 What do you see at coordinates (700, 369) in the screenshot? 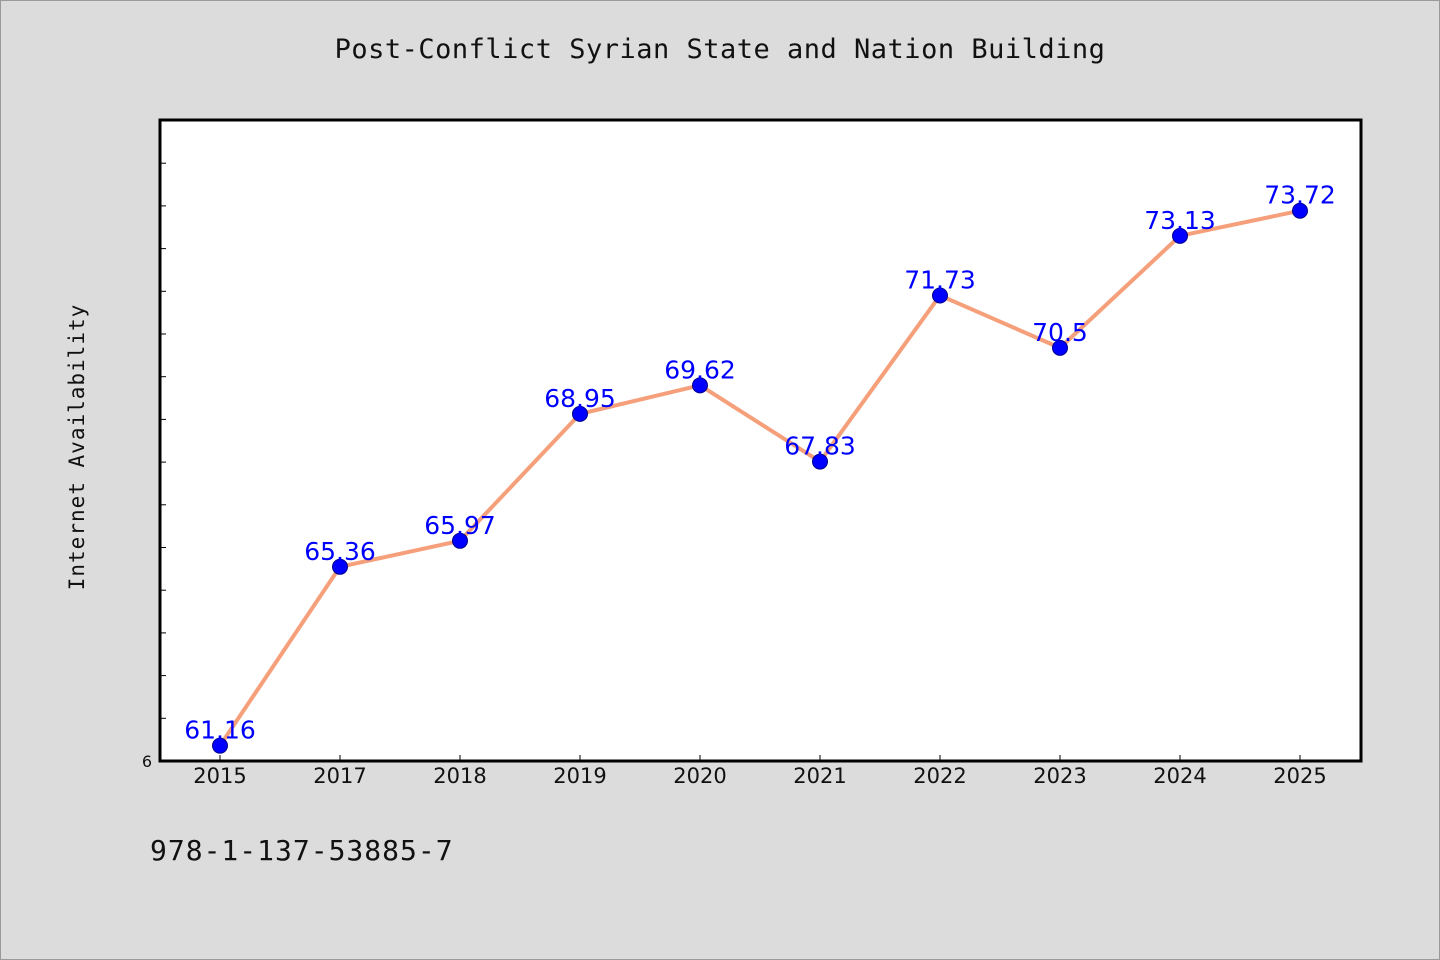
I see `data-label: 69.62` at bounding box center [700, 369].